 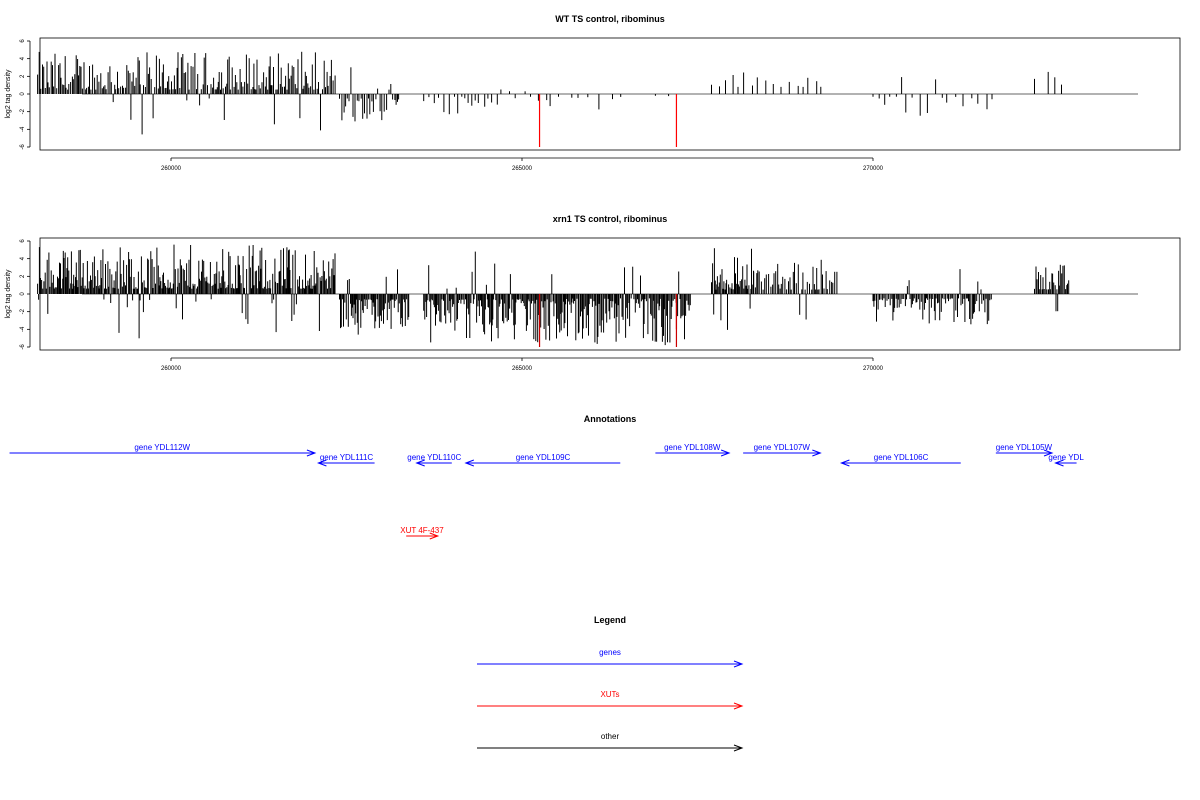 I want to click on feature-label: gene YDL111C, so click(x=347, y=457).